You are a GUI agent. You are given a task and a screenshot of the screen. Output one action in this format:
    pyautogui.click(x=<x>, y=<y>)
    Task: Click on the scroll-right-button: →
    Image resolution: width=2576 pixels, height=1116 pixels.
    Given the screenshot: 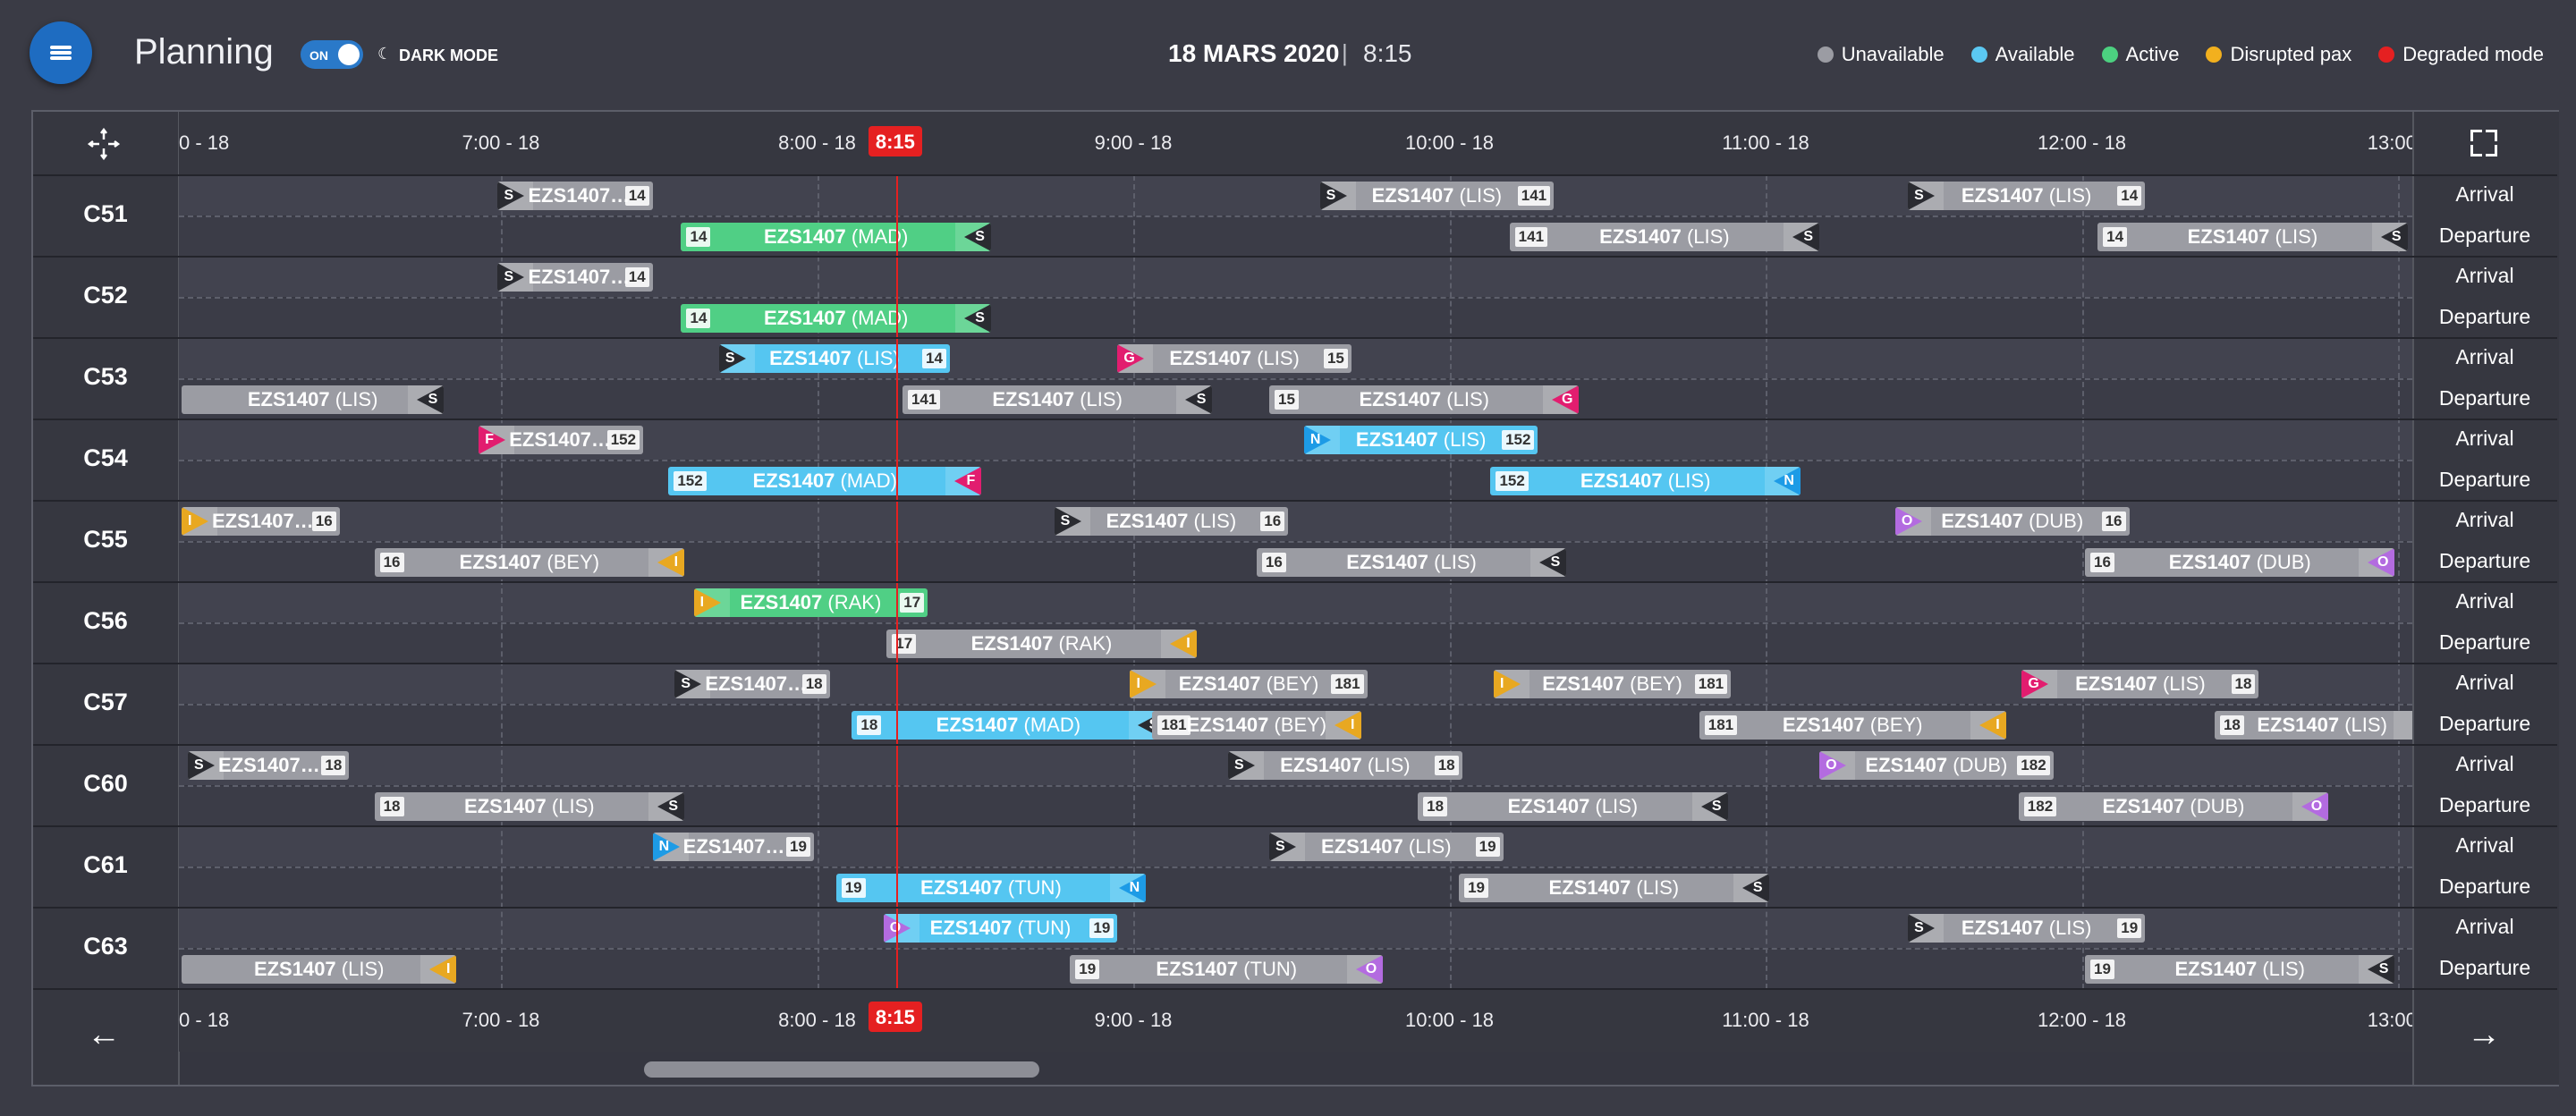 What is the action you would take?
    pyautogui.click(x=2484, y=1034)
    